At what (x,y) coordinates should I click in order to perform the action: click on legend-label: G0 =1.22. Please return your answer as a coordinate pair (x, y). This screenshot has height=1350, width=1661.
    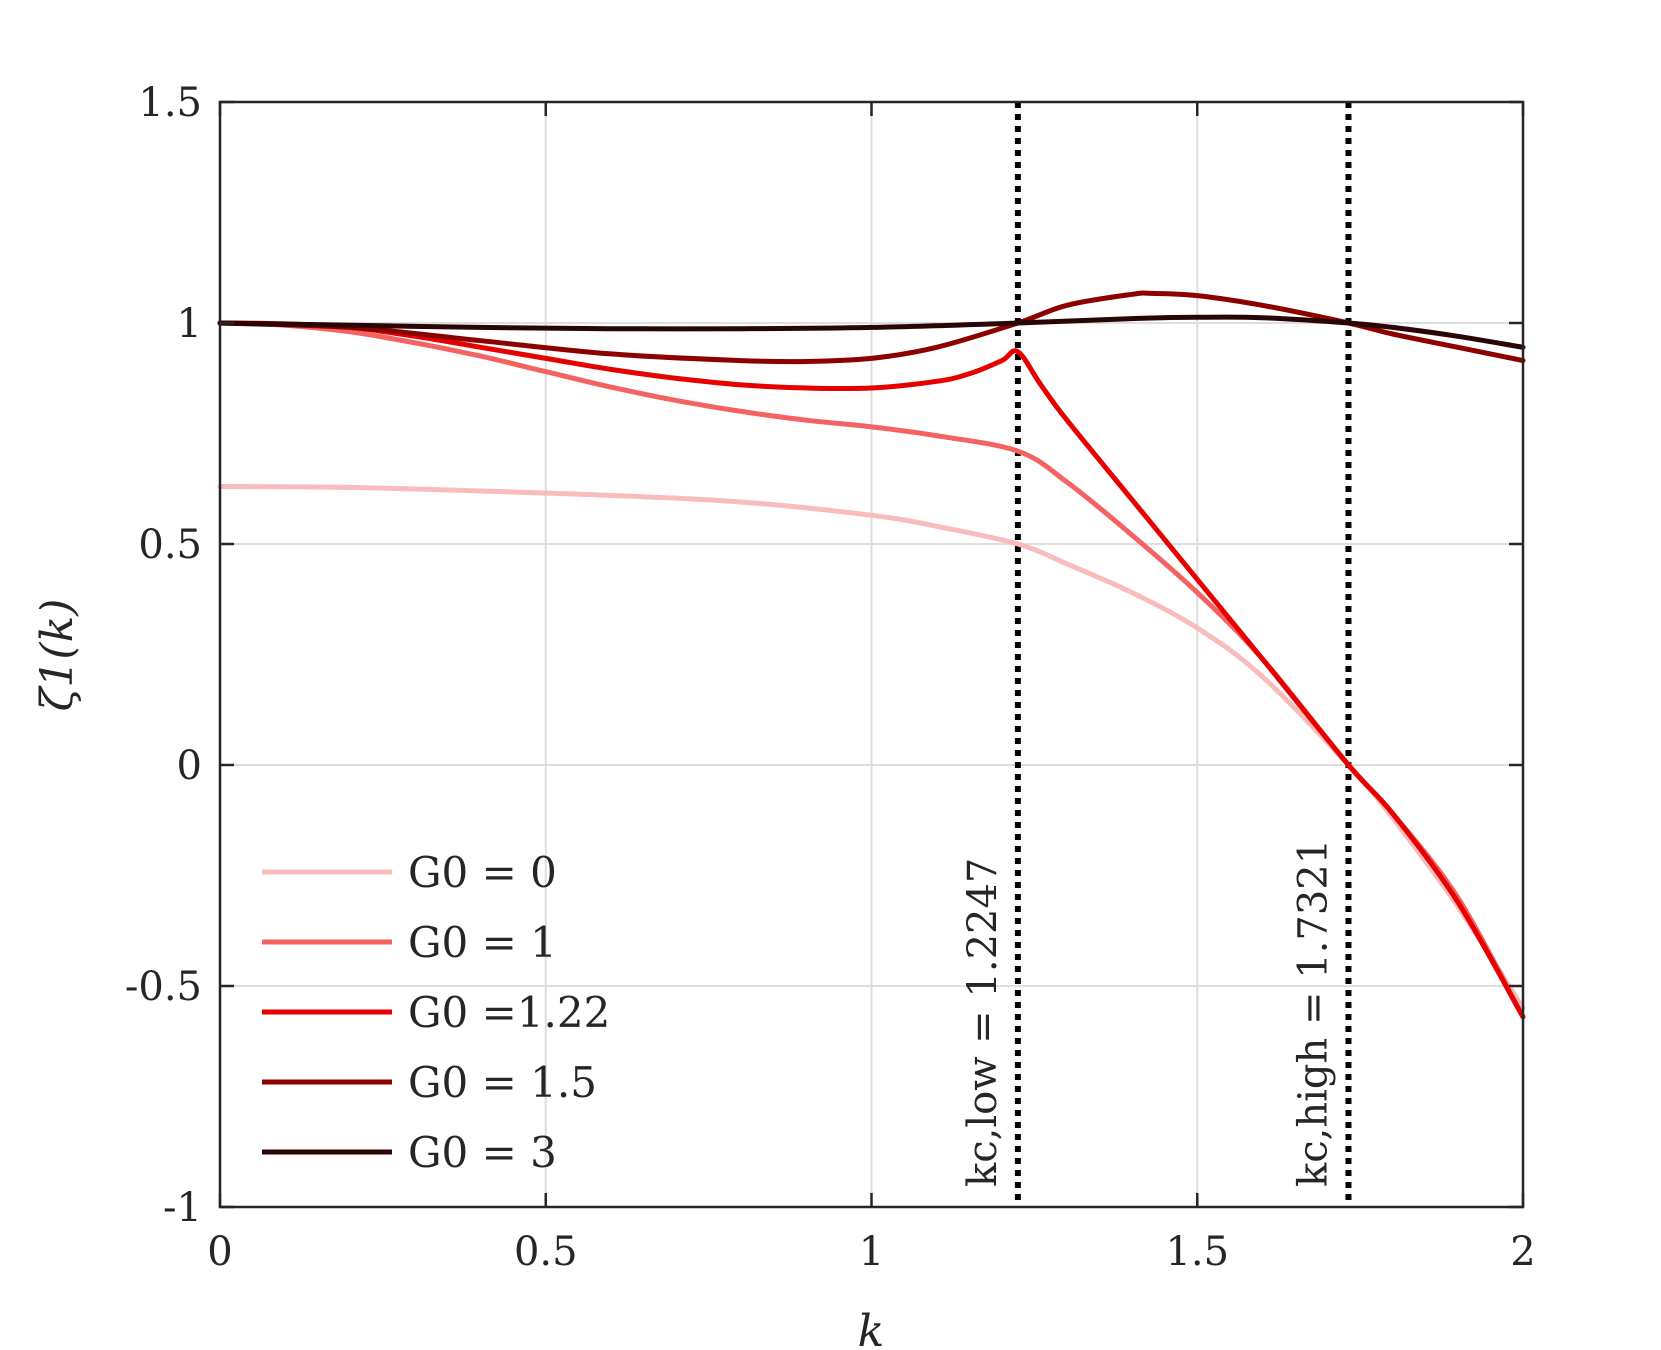
    Looking at the image, I should click on (509, 1012).